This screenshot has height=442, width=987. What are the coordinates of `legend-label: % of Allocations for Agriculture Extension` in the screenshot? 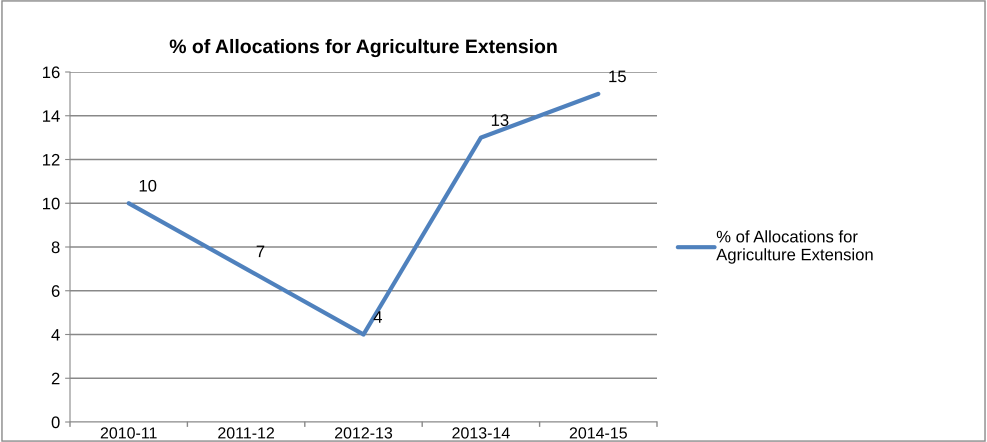 It's located at (794, 247).